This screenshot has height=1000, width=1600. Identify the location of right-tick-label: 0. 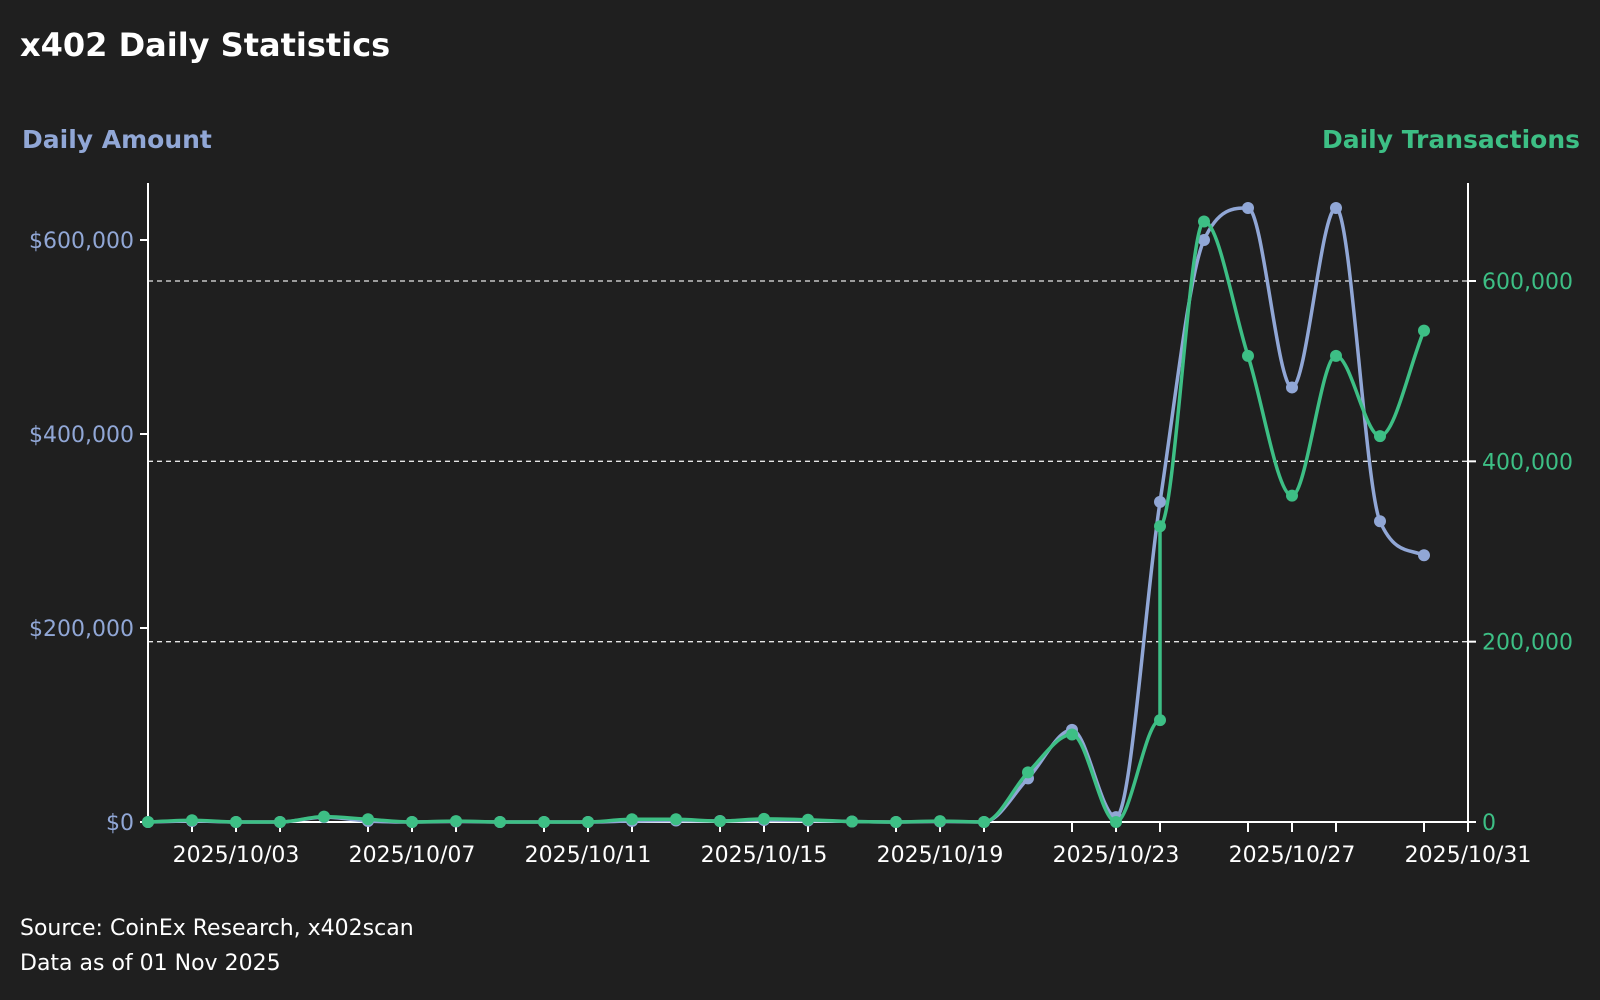
(1489, 823).